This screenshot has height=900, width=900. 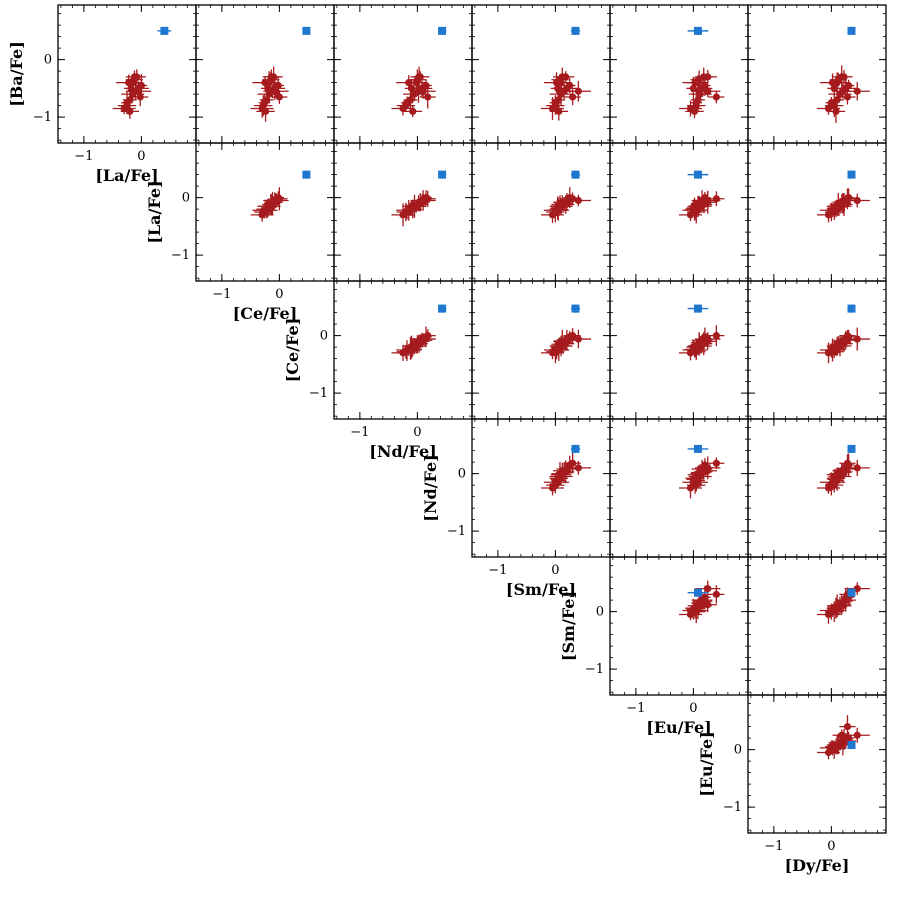 I want to click on panel-ce-vs-la: −1 −1 0 0 [Ce/Fe] [La/Fe], so click(x=240, y=232).